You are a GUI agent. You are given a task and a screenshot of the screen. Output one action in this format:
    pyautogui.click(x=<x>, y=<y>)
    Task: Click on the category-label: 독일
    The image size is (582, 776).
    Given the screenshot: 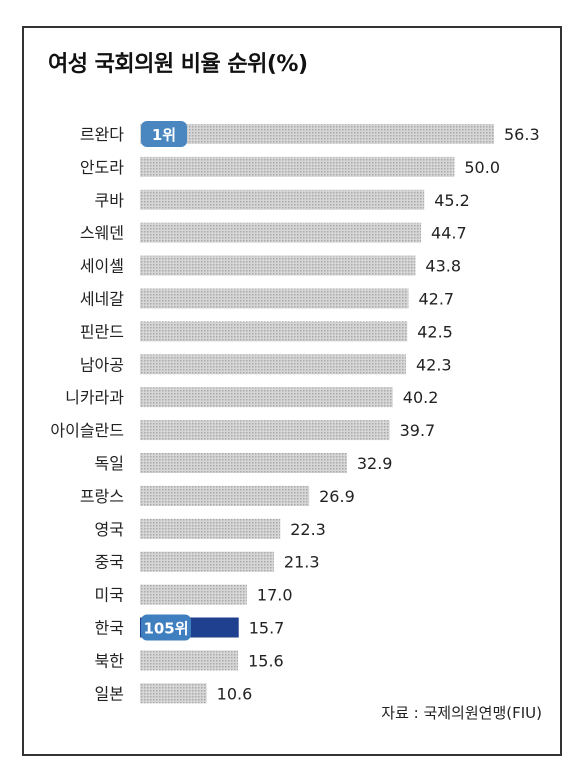 What is the action you would take?
    pyautogui.click(x=109, y=463)
    